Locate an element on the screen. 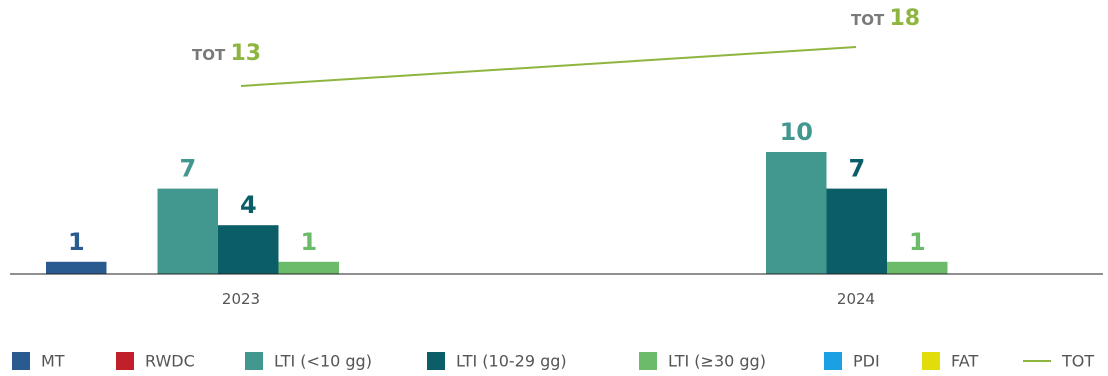 Image resolution: width=1108 pixels, height=376 pixels. legend-label-pdi: PDI is located at coordinates (866, 361).